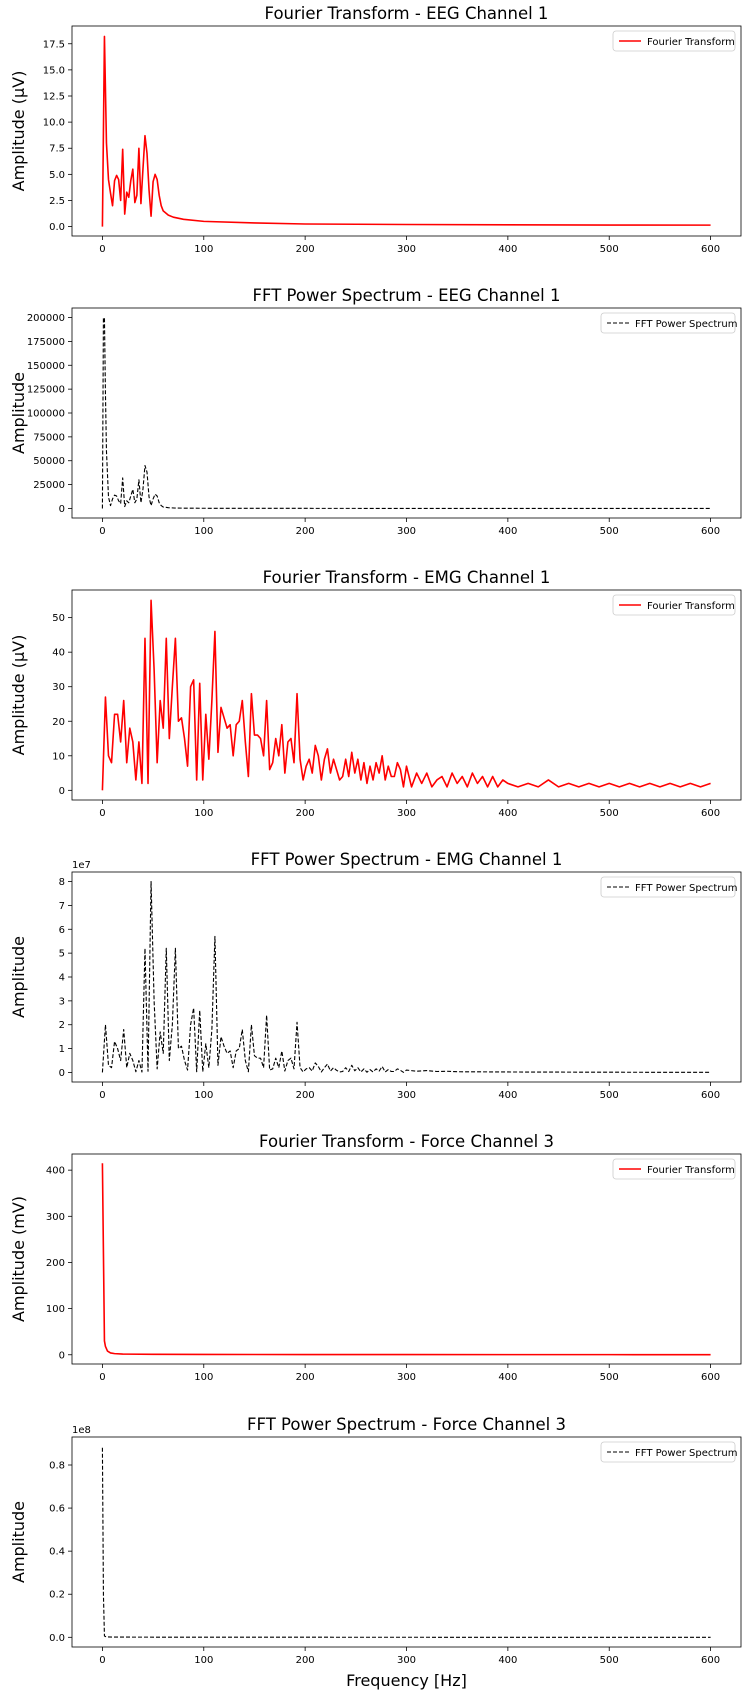 The height and width of the screenshot is (1699, 751). Describe the element at coordinates (62, 978) in the screenshot. I see `y-tick-label: 4` at that location.